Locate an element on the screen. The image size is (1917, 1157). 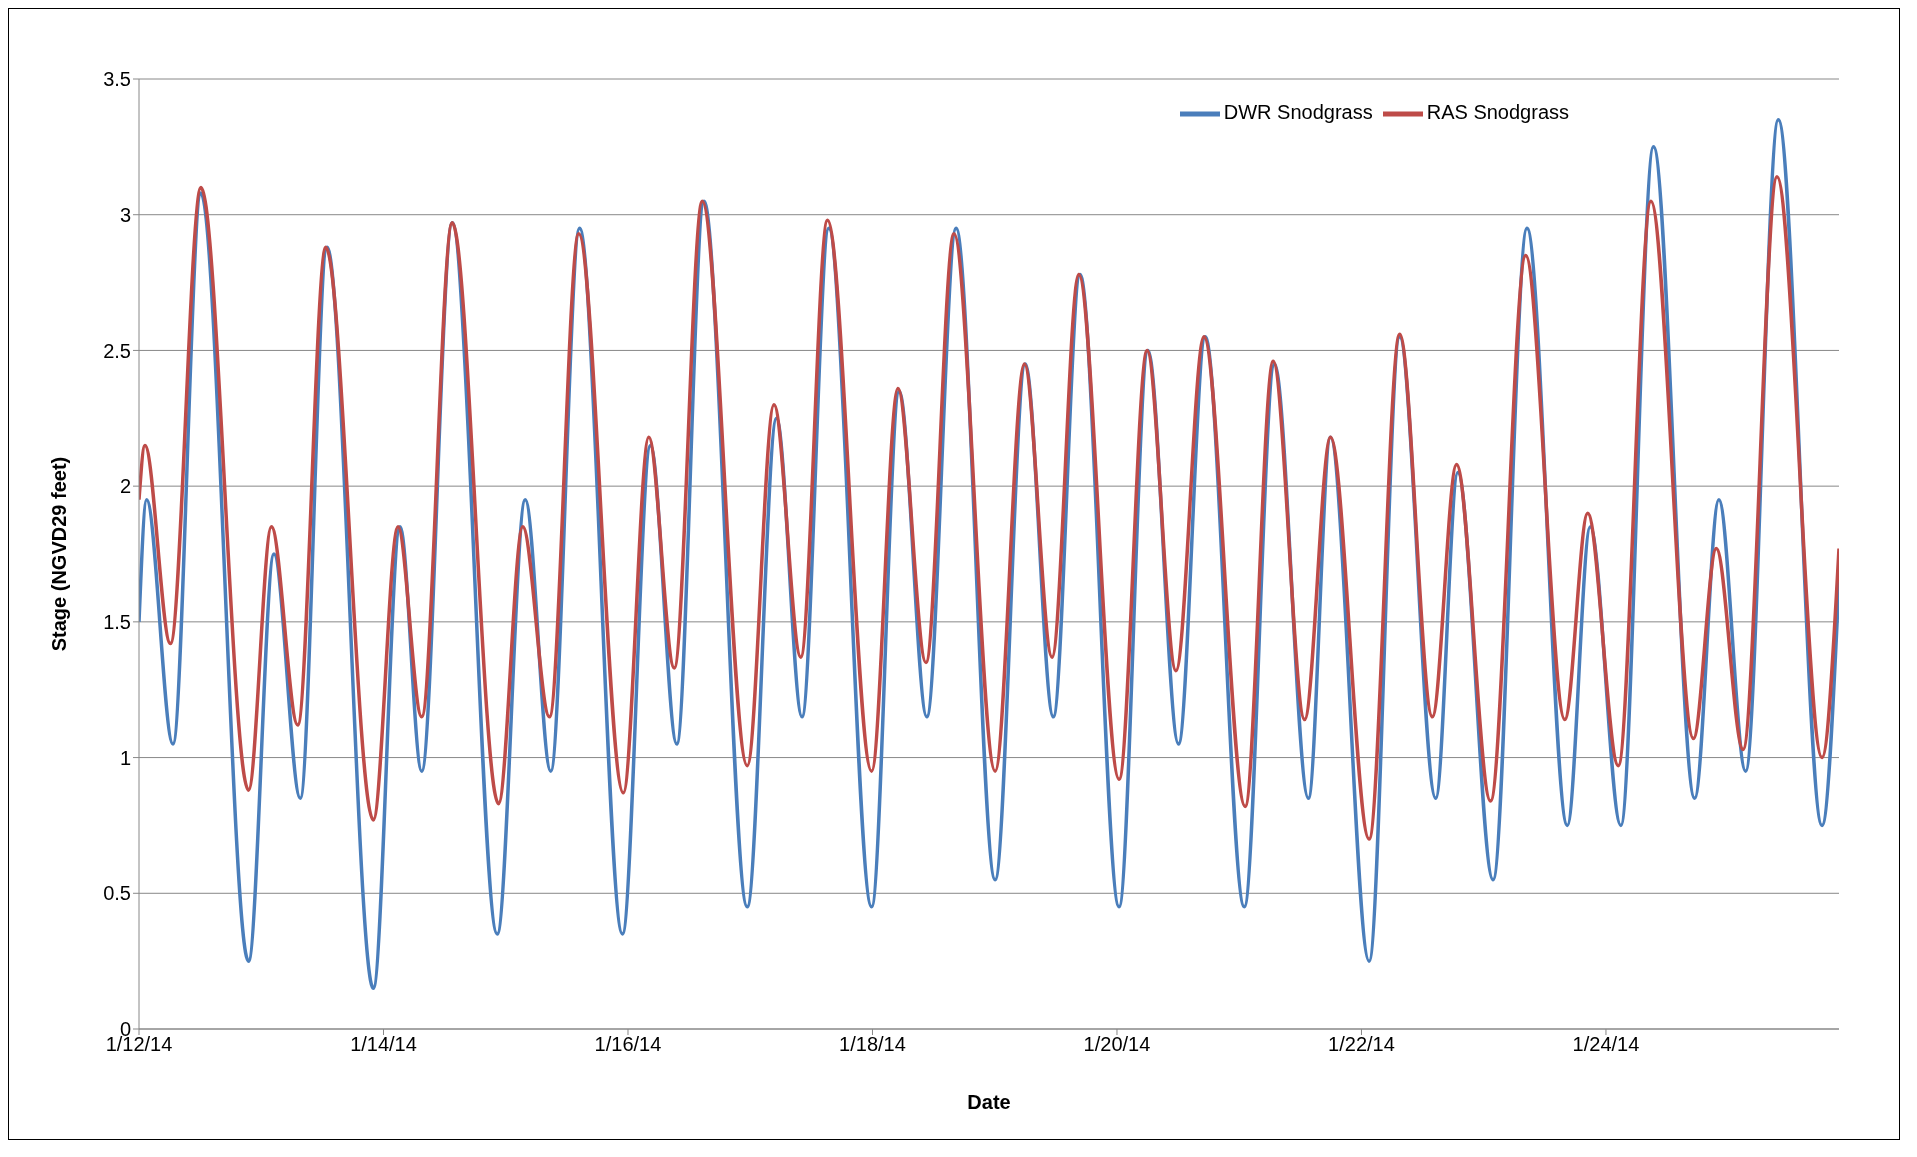
y-tick-label: 3.5 is located at coordinates (117, 79).